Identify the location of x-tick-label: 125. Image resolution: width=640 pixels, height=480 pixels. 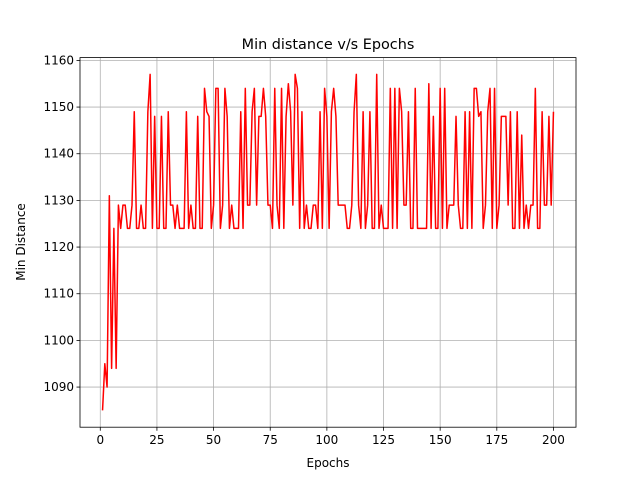
(383, 440).